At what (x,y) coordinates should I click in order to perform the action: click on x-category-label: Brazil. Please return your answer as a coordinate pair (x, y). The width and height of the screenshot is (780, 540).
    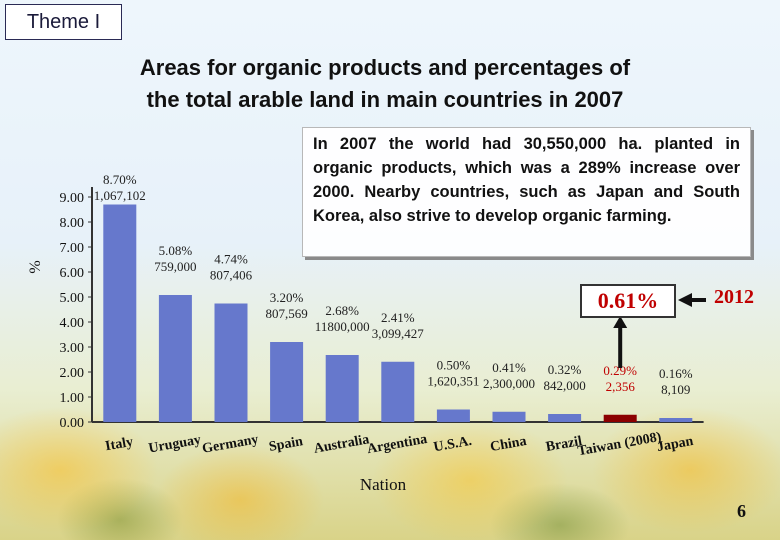
    Looking at the image, I should click on (564, 444).